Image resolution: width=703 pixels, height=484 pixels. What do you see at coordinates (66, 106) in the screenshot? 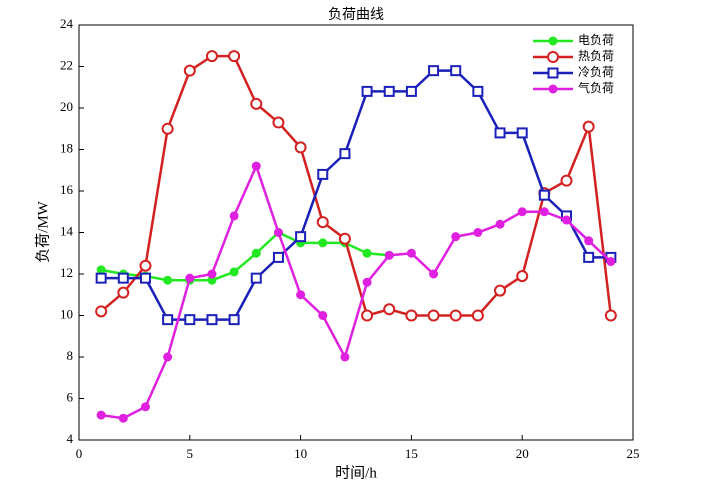
I see `y-tick-label: 20` at bounding box center [66, 106].